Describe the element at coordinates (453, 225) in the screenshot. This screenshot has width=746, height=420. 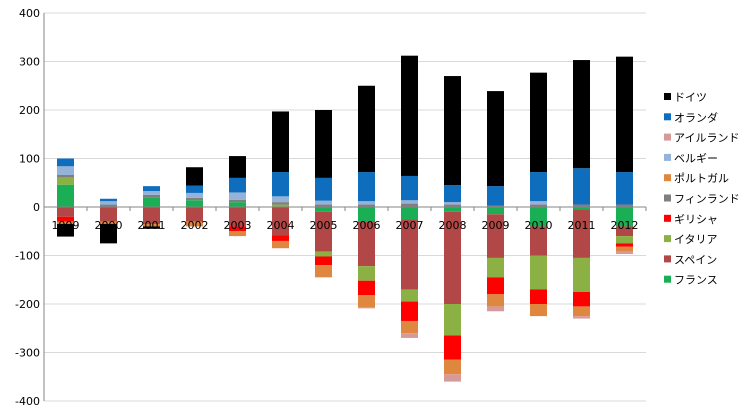
I see `x-tick-label: 2008` at that location.